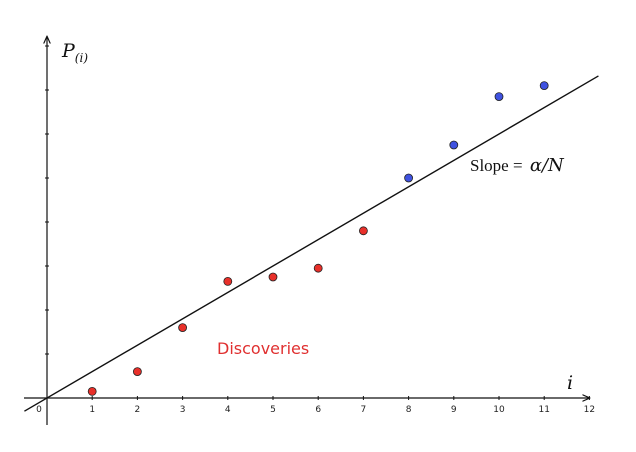  I want to click on y-ticks, so click(47, 200).